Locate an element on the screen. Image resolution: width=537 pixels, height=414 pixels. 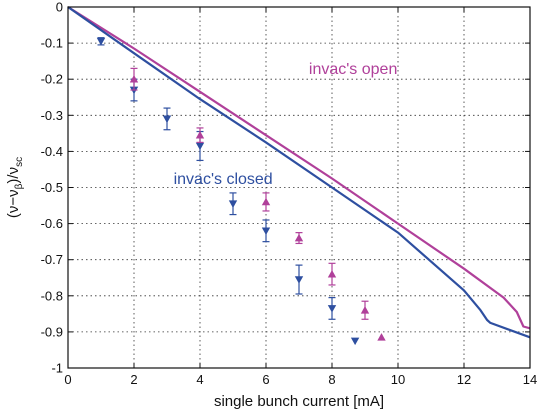
y-axis-label-part2: )/ν is located at coordinates (13, 175).